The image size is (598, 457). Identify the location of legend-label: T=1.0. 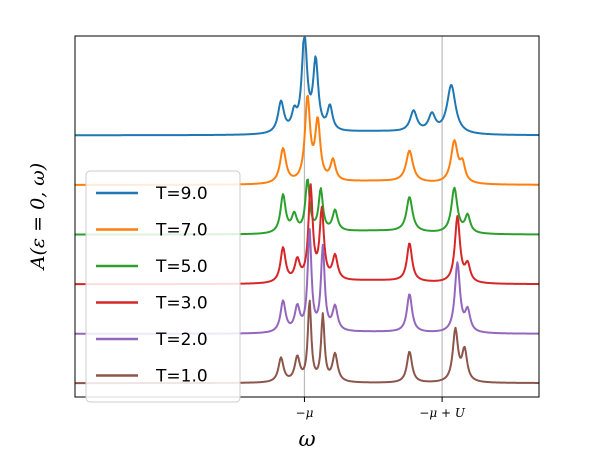
(181, 377).